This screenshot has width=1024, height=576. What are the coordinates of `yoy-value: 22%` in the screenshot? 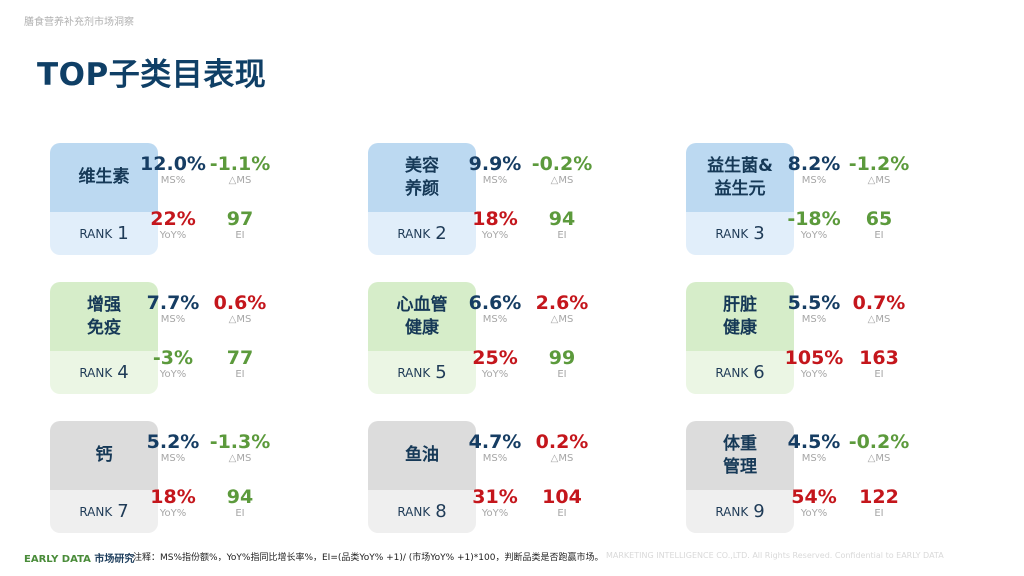 It's located at (173, 219).